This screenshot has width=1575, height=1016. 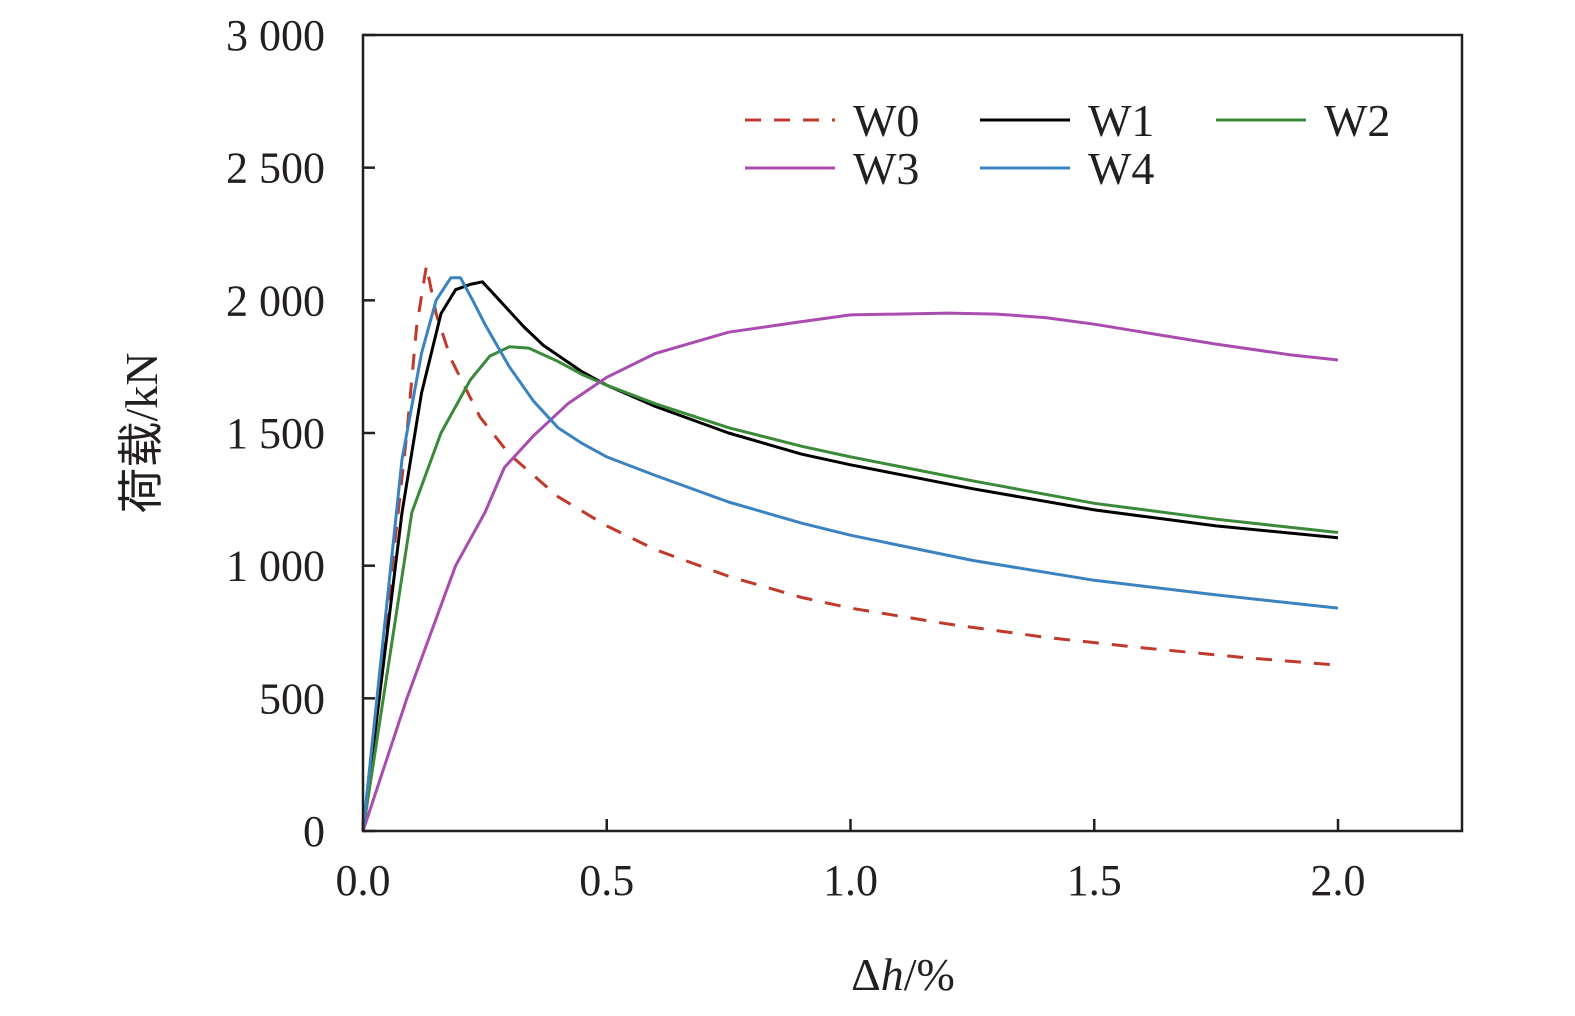 I want to click on y-tick-label: 2 500, so click(x=275, y=168).